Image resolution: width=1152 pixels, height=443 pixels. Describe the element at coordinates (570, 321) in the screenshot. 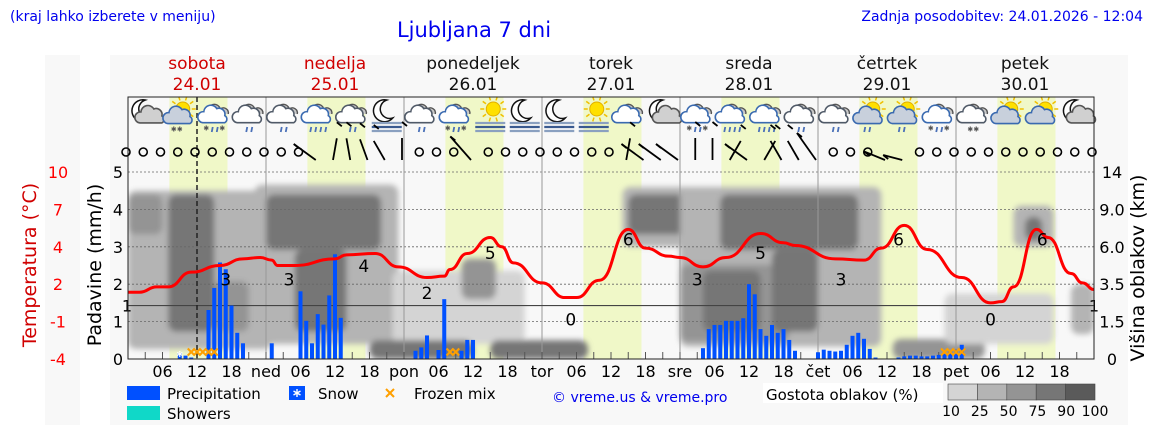

I see `temperature-label: 0` at that location.